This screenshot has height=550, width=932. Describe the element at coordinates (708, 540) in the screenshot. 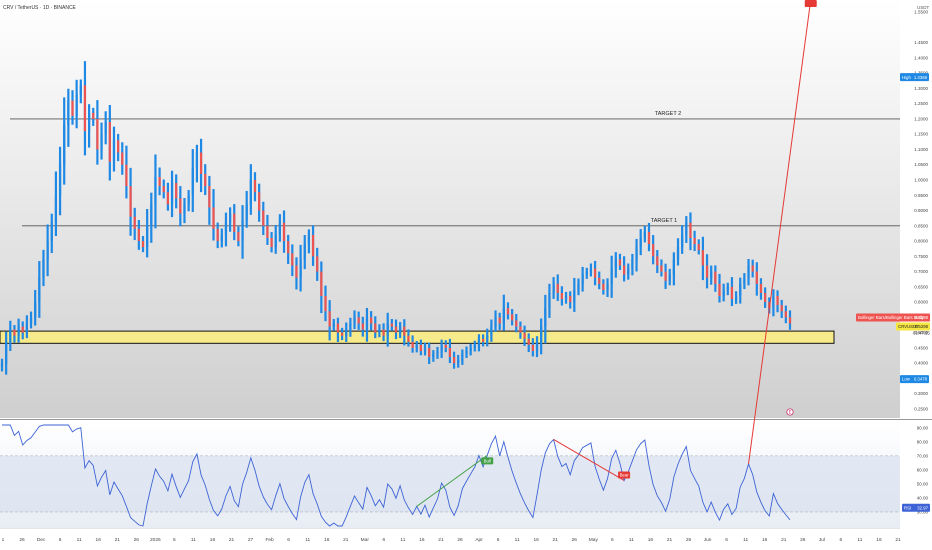

I see `time-tick-label: Jun` at that location.